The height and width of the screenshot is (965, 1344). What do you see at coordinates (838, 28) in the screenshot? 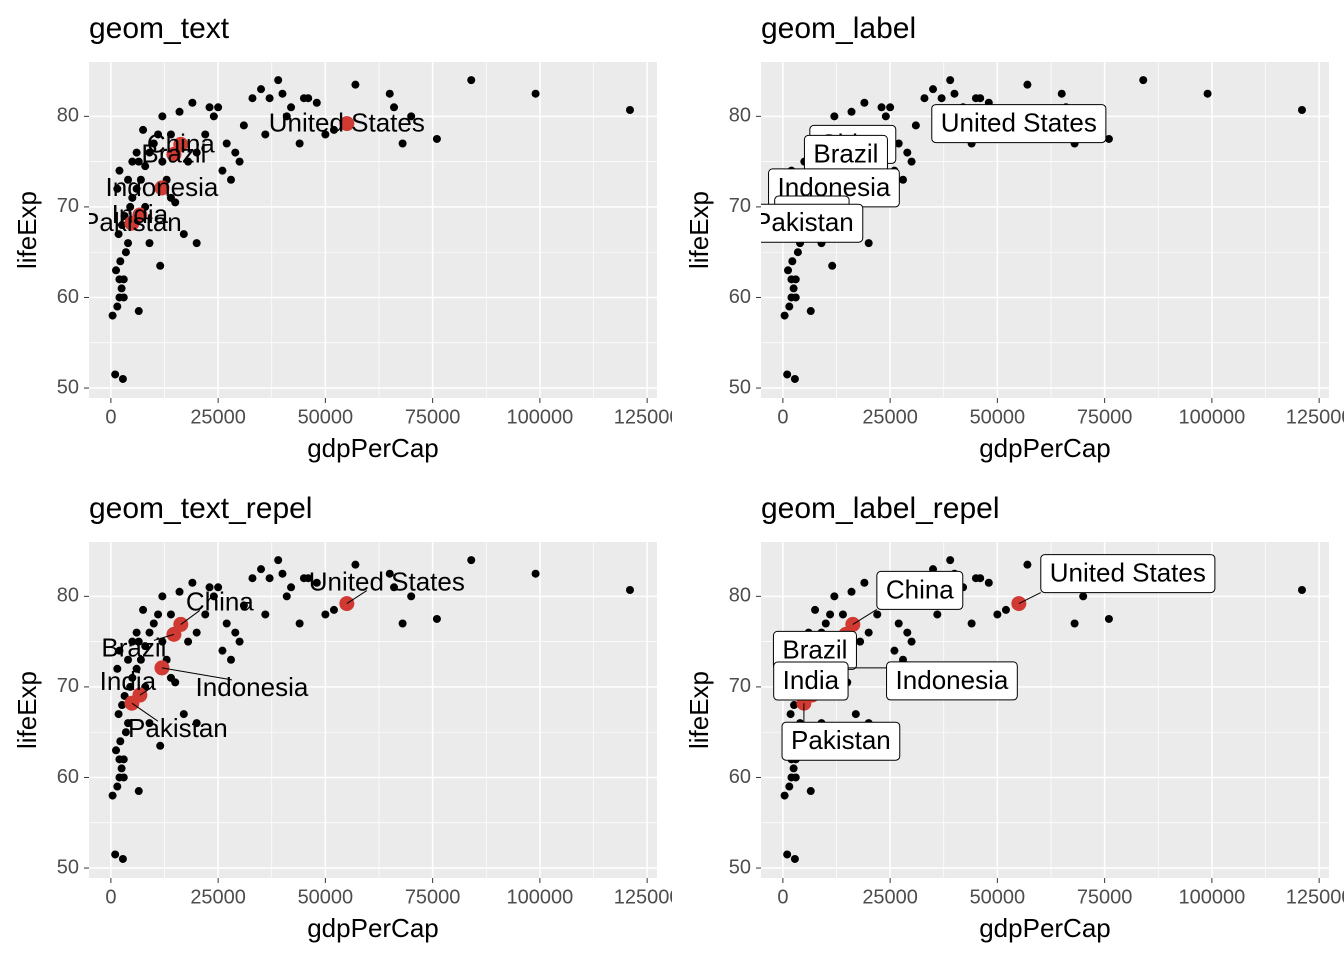
I see `chart-title: geom_label` at bounding box center [838, 28].